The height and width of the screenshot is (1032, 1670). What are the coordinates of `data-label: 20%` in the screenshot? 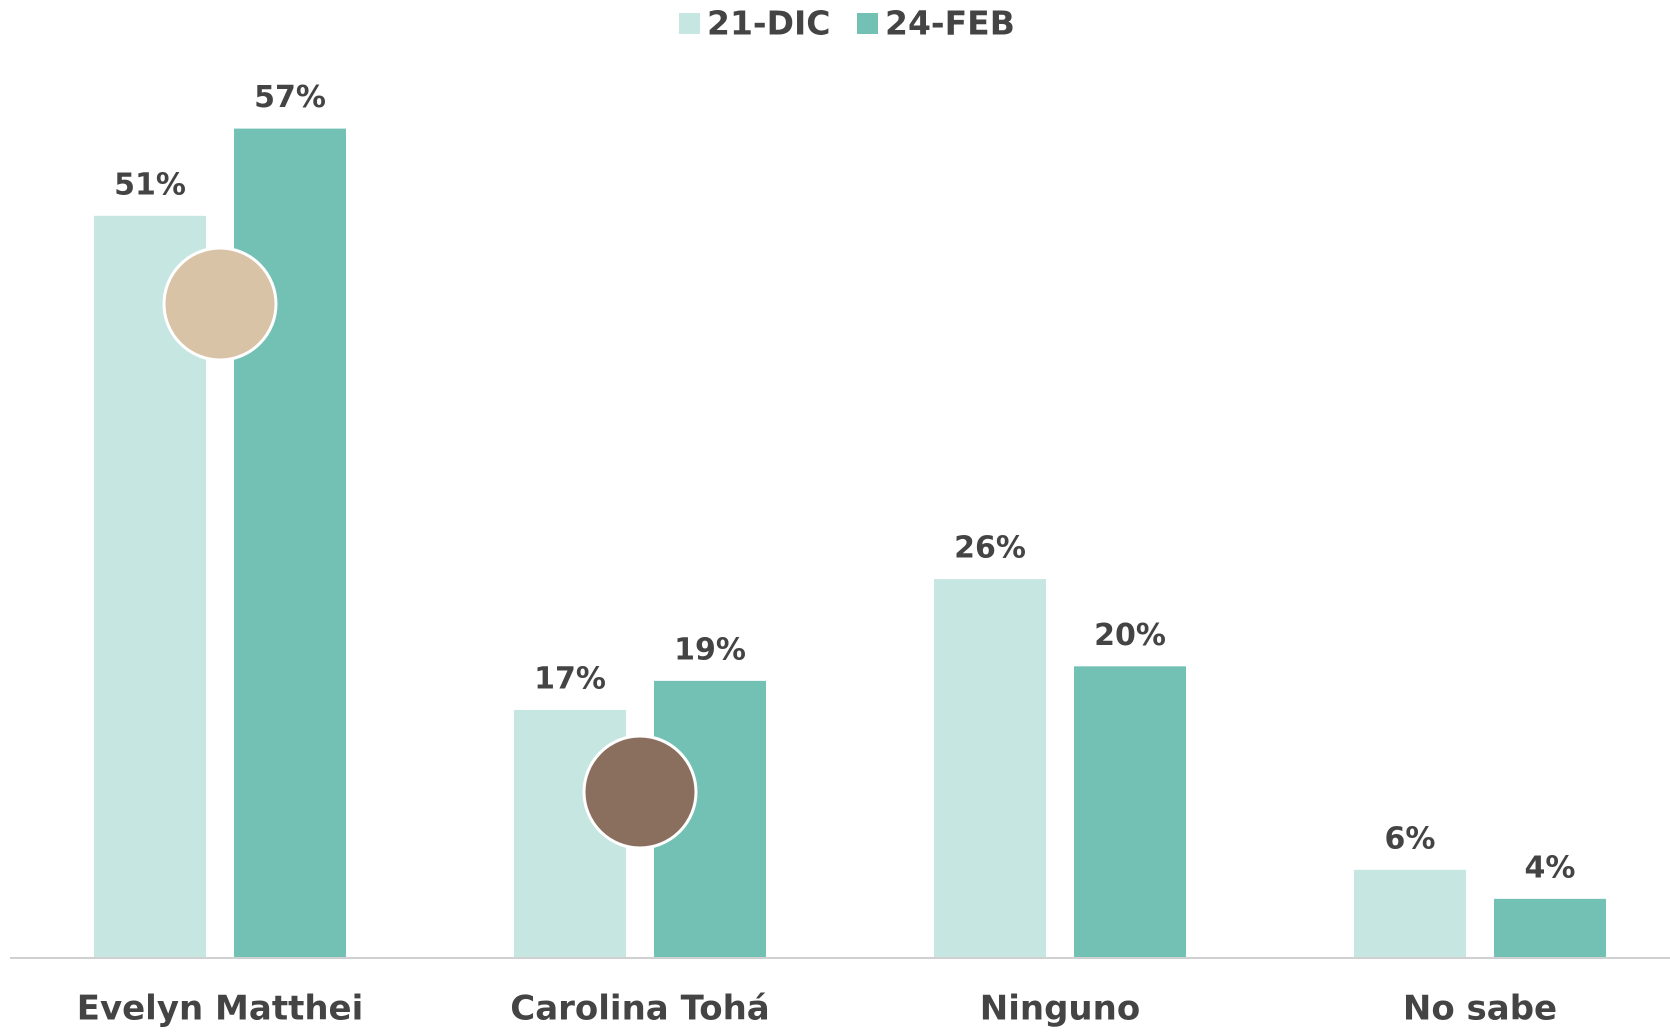 It's located at (1130, 635).